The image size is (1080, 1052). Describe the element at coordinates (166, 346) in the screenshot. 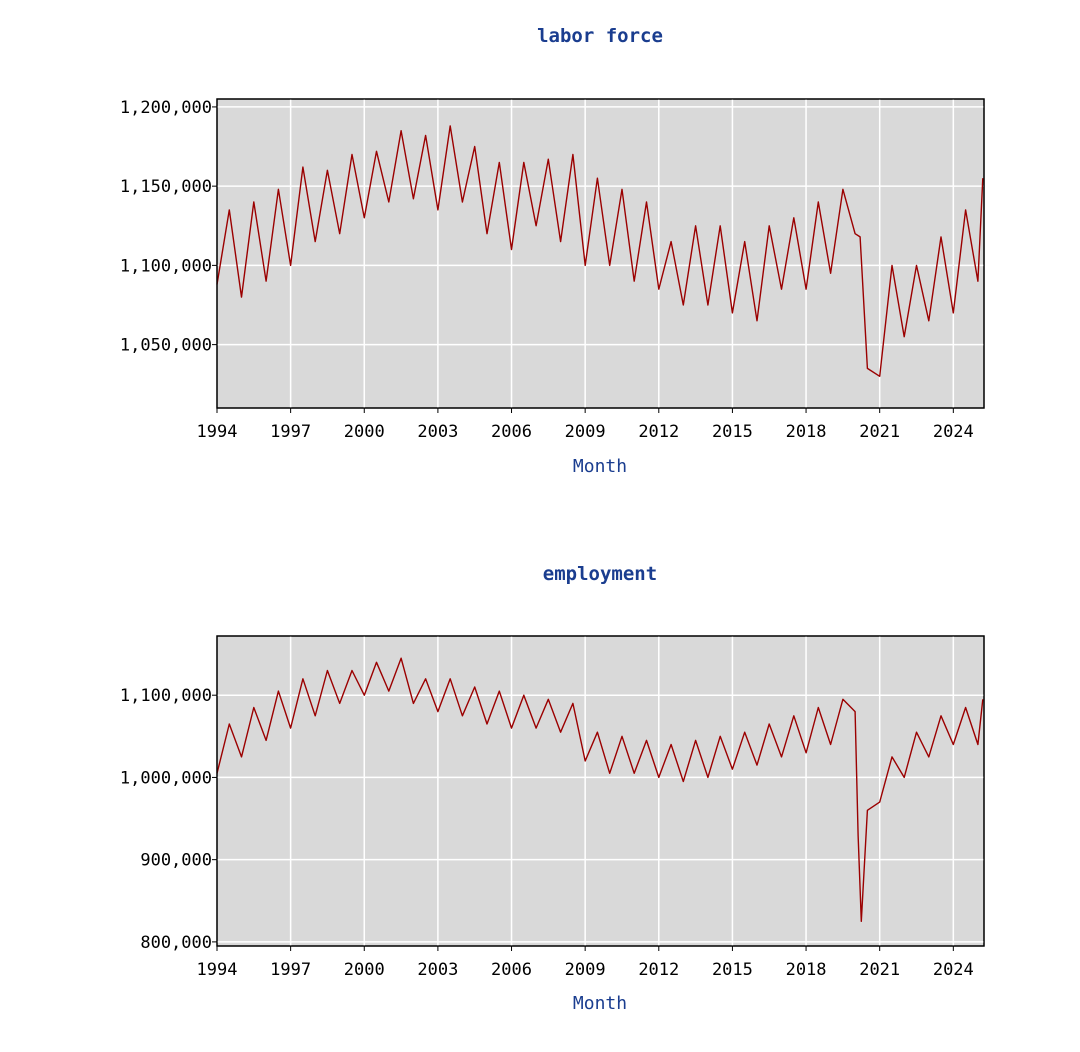

I see `y-tick-label: 1,050,000` at that location.